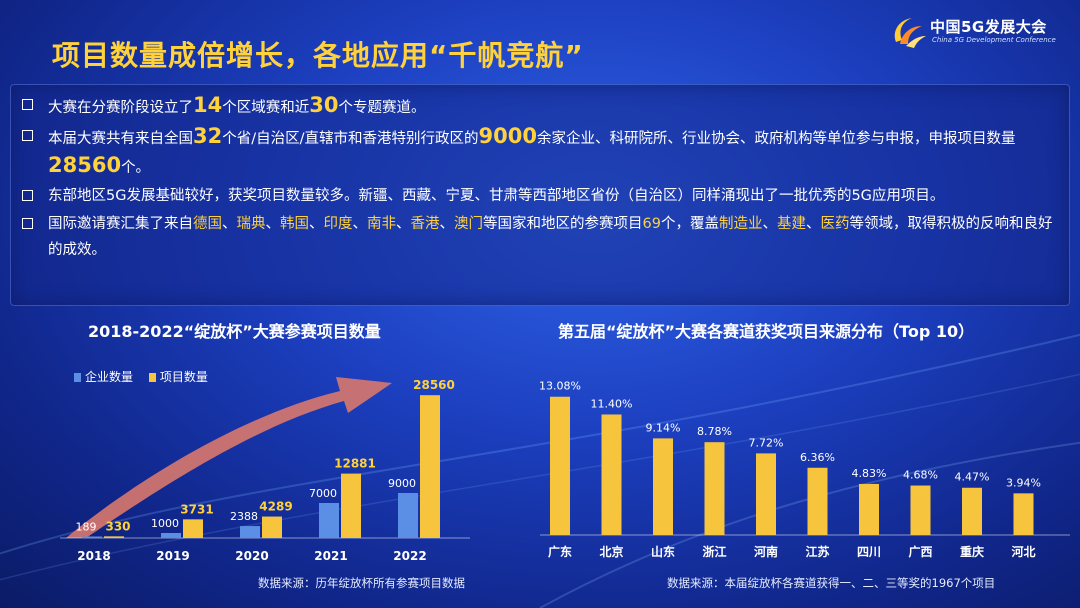 The width and height of the screenshot is (1080, 608). What do you see at coordinates (765, 551) in the screenshot?
I see `x-tick-label: 河南` at bounding box center [765, 551].